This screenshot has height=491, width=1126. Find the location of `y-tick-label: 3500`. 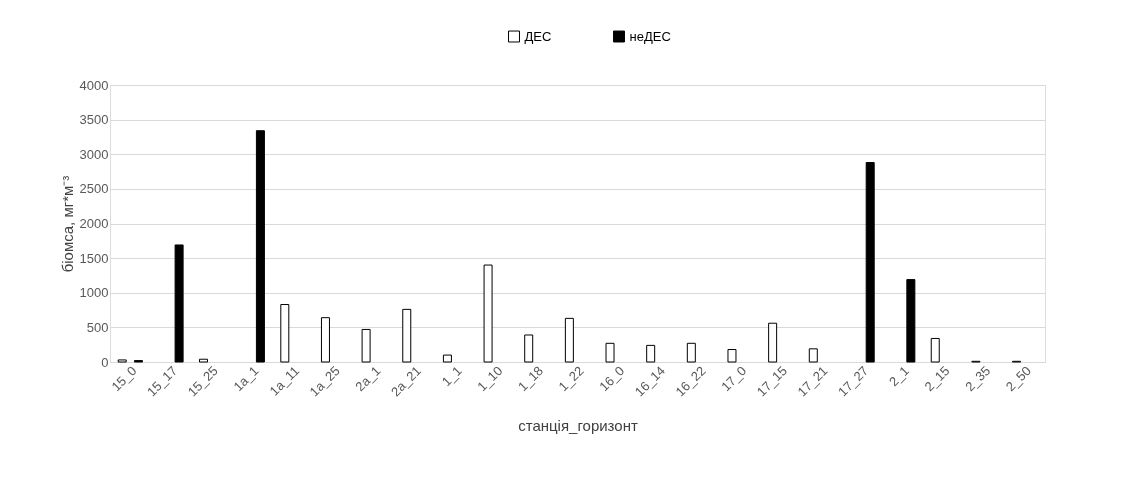

y-tick-label: 3500 is located at coordinates (94, 120).